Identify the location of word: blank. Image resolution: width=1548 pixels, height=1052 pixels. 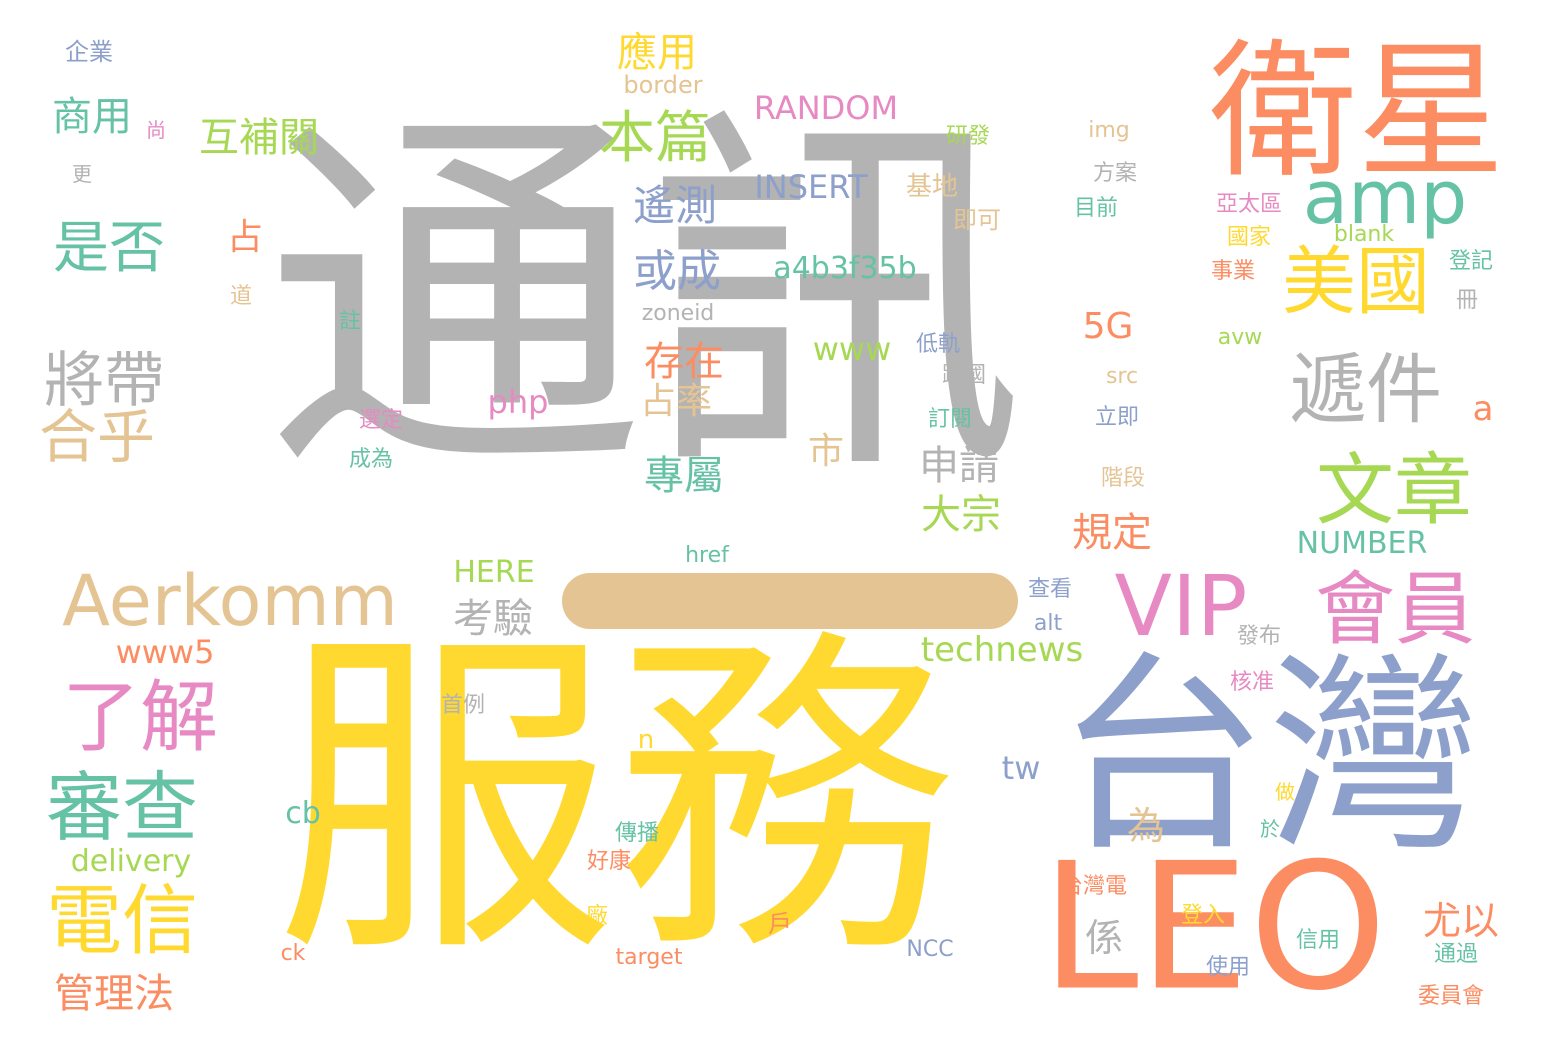
(1364, 234).